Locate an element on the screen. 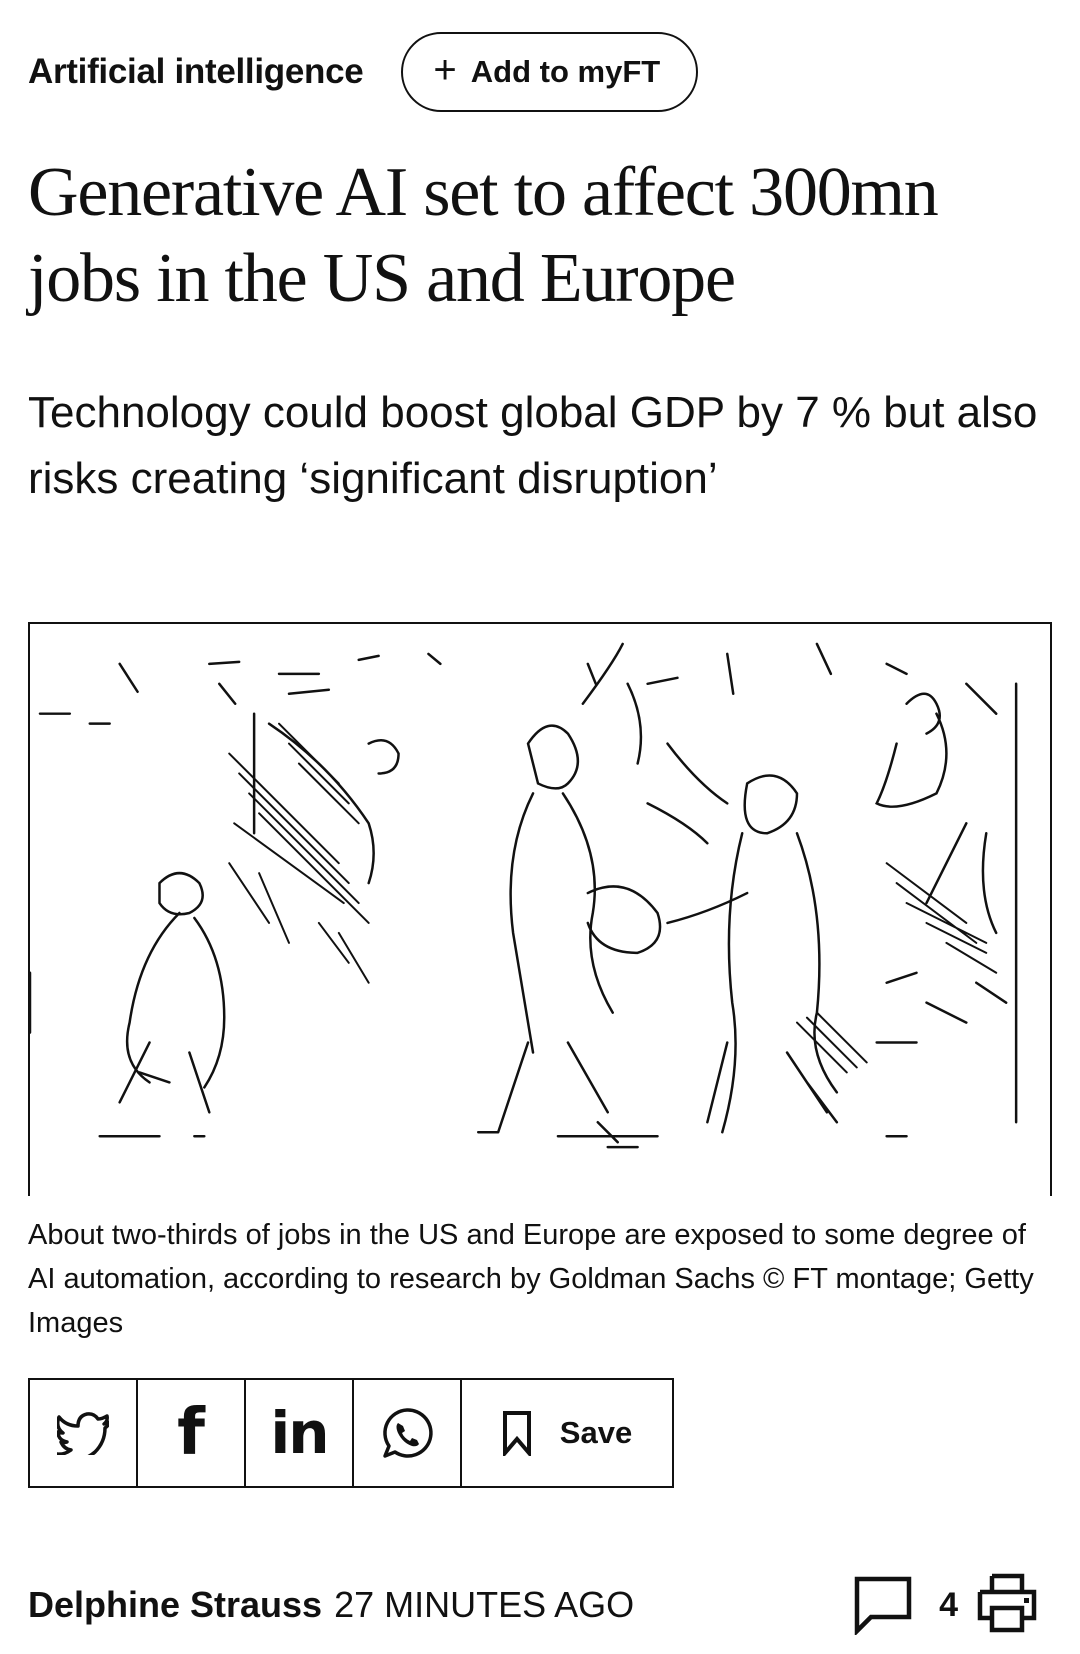  share-facebook-button: f is located at coordinates (192, 1433).